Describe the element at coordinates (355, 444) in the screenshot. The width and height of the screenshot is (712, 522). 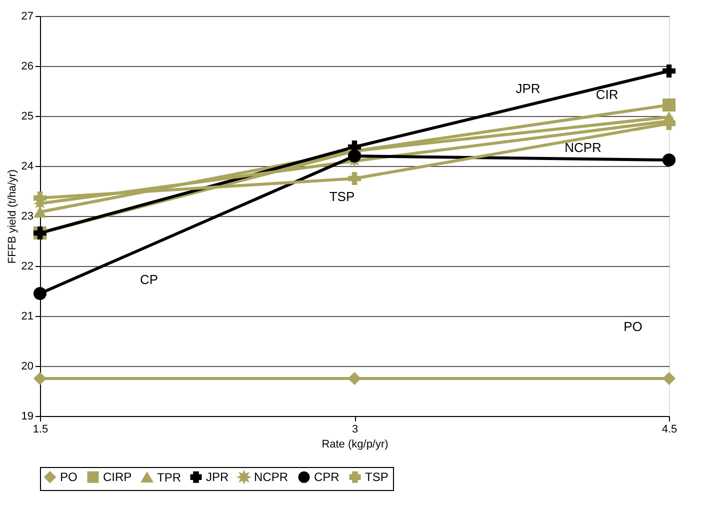
I see `x-axis-title: Rate (kg/p/yr)` at that location.